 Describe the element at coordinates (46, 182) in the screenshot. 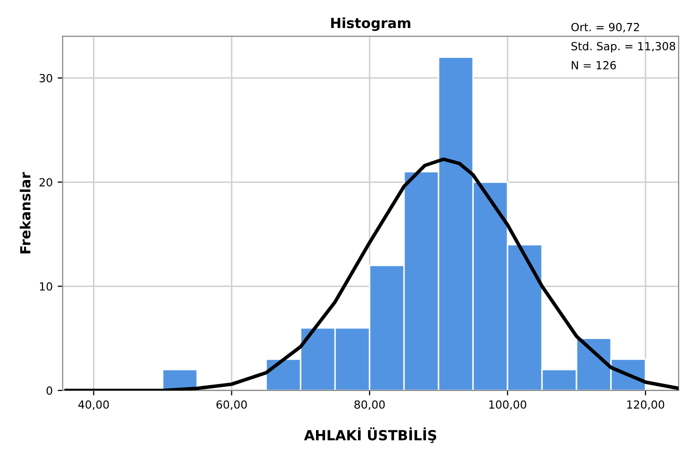

I see `y-tick-label: 20` at that location.